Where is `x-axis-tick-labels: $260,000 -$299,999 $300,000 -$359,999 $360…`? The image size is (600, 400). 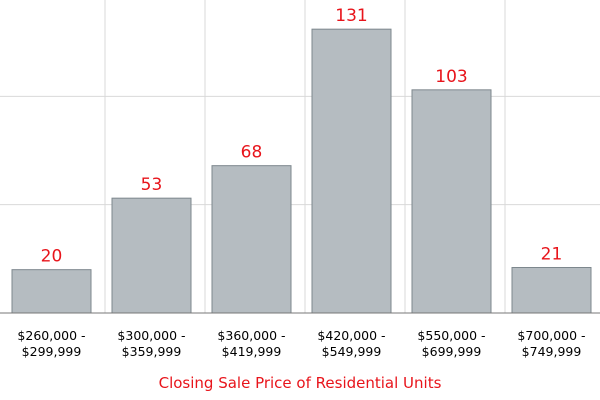 x-axis-tick-labels: $260,000 -$299,999 $300,000 -$359,999 $360… is located at coordinates (301, 343).